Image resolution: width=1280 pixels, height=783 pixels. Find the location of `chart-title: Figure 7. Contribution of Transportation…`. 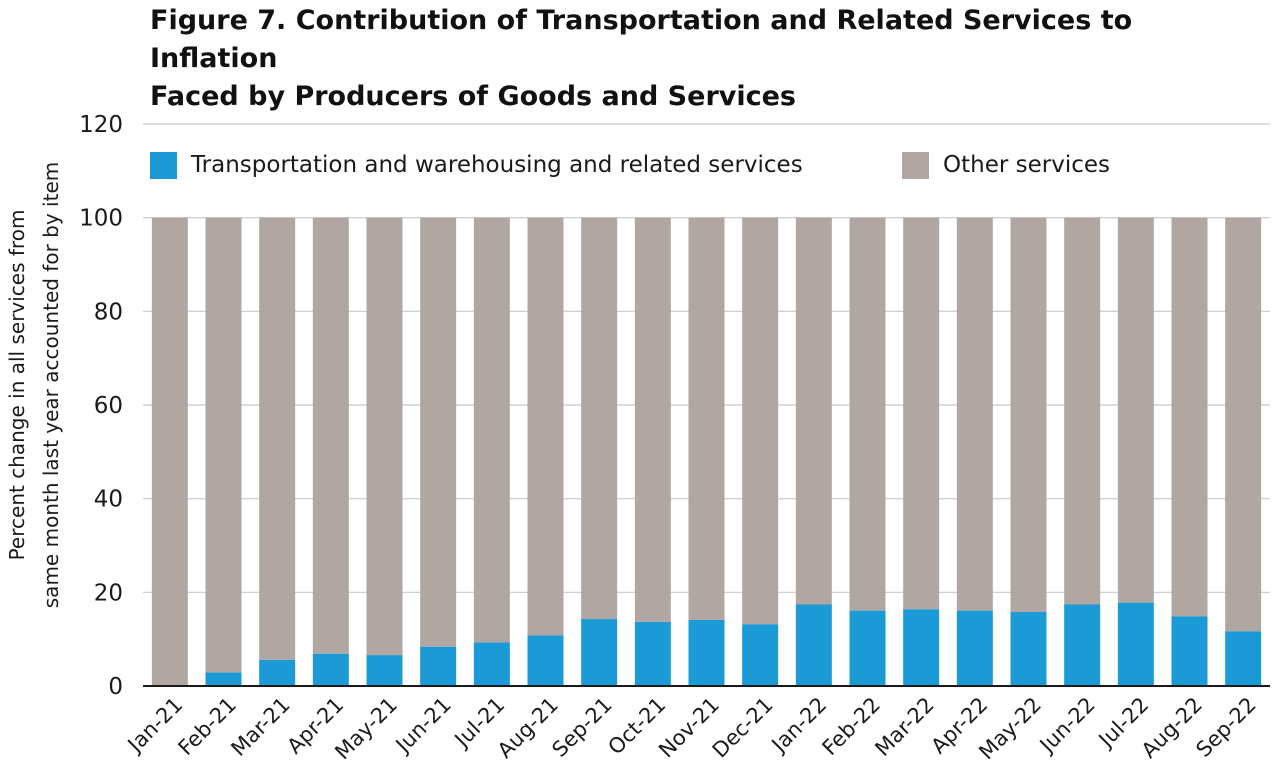

chart-title: Figure 7. Contribution of Transportation… is located at coordinates (705, 59).